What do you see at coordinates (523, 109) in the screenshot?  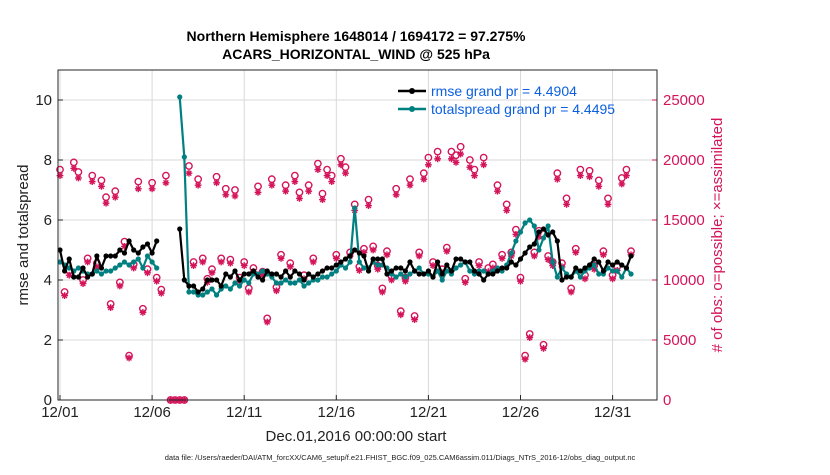 I see `legend-spread-label: totalspread grand pr = 4.4495` at bounding box center [523, 109].